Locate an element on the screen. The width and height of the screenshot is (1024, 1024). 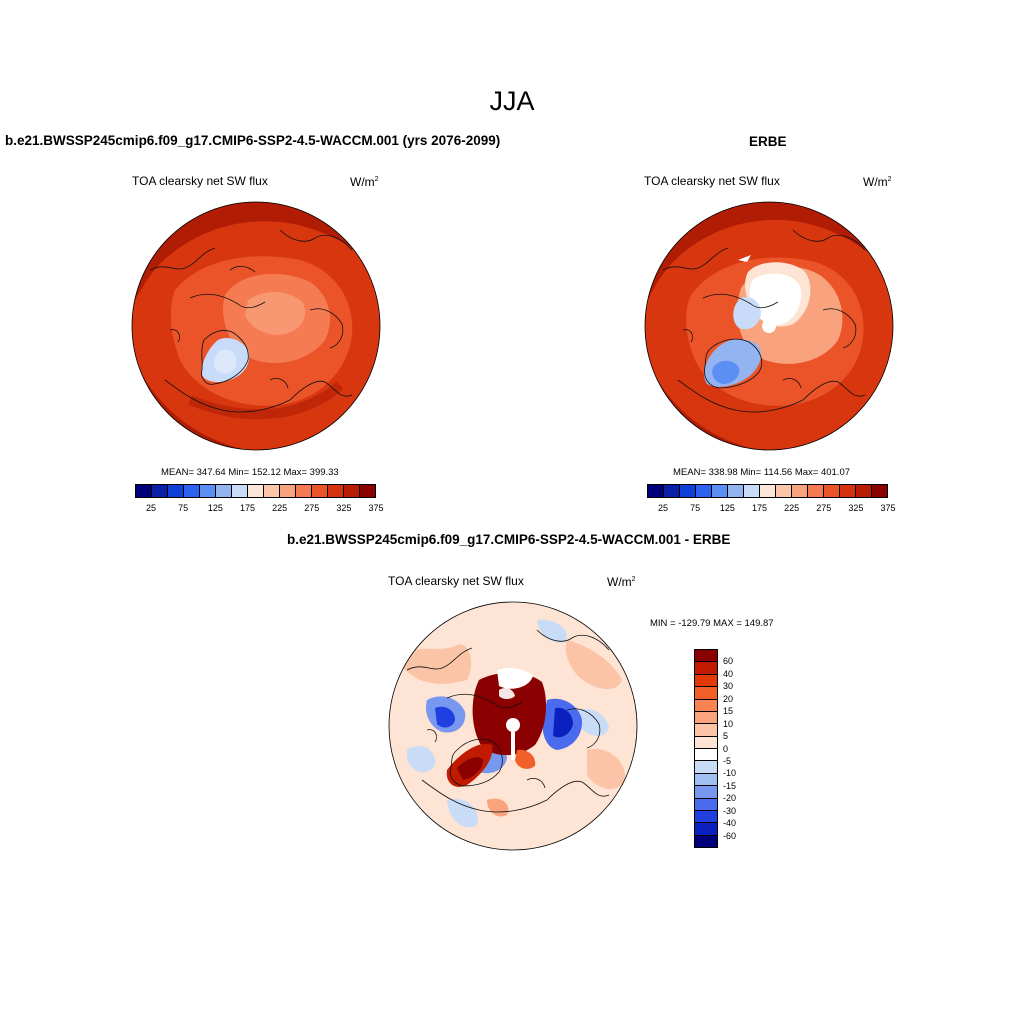
obs-polar-map is located at coordinates (769, 326).